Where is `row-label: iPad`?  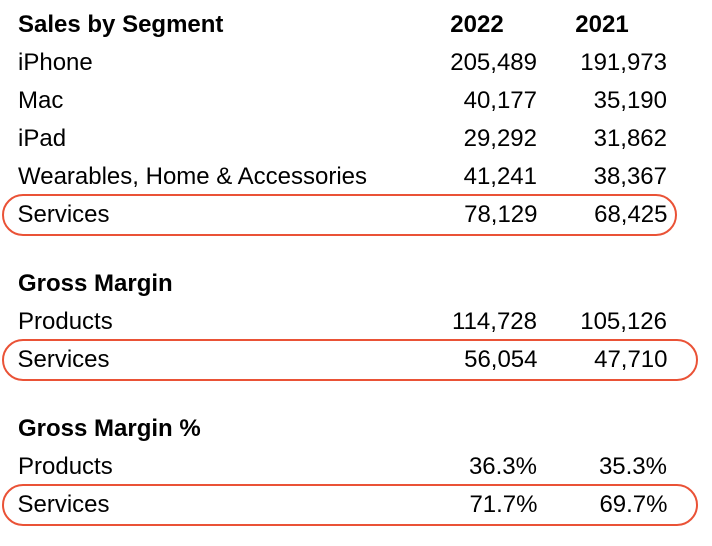 row-label: iPad is located at coordinates (42, 138).